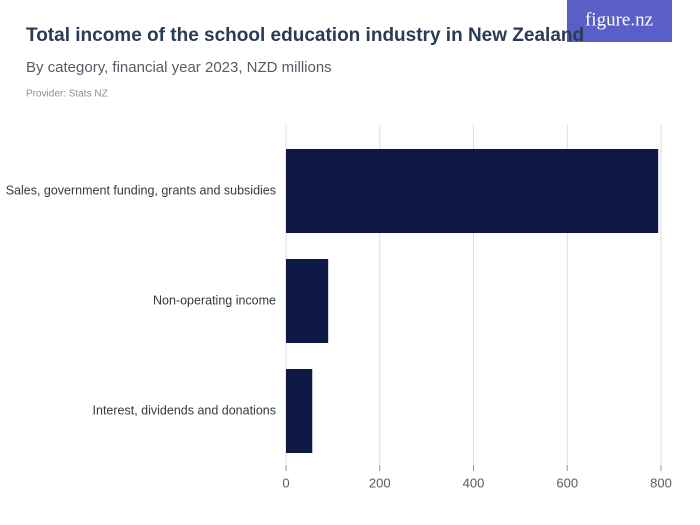  I want to click on x-tick-label: 400, so click(474, 482).